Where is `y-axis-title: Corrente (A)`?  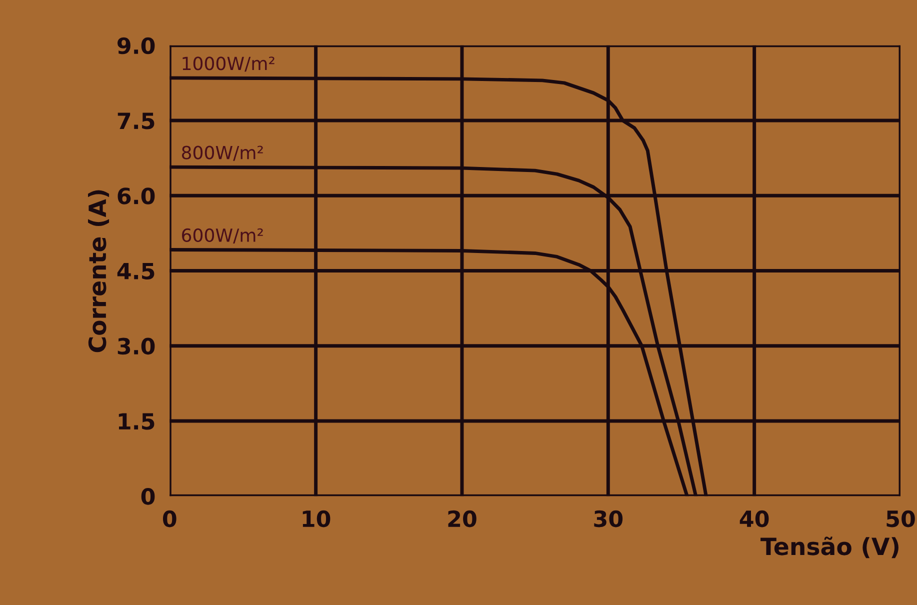 y-axis-title: Corrente (A) is located at coordinates (99, 271).